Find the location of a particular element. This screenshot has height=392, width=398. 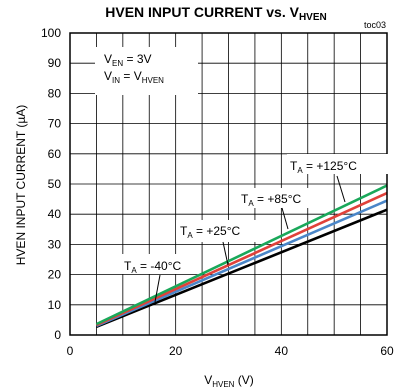

x-tick-label: 0 is located at coordinates (70, 351).